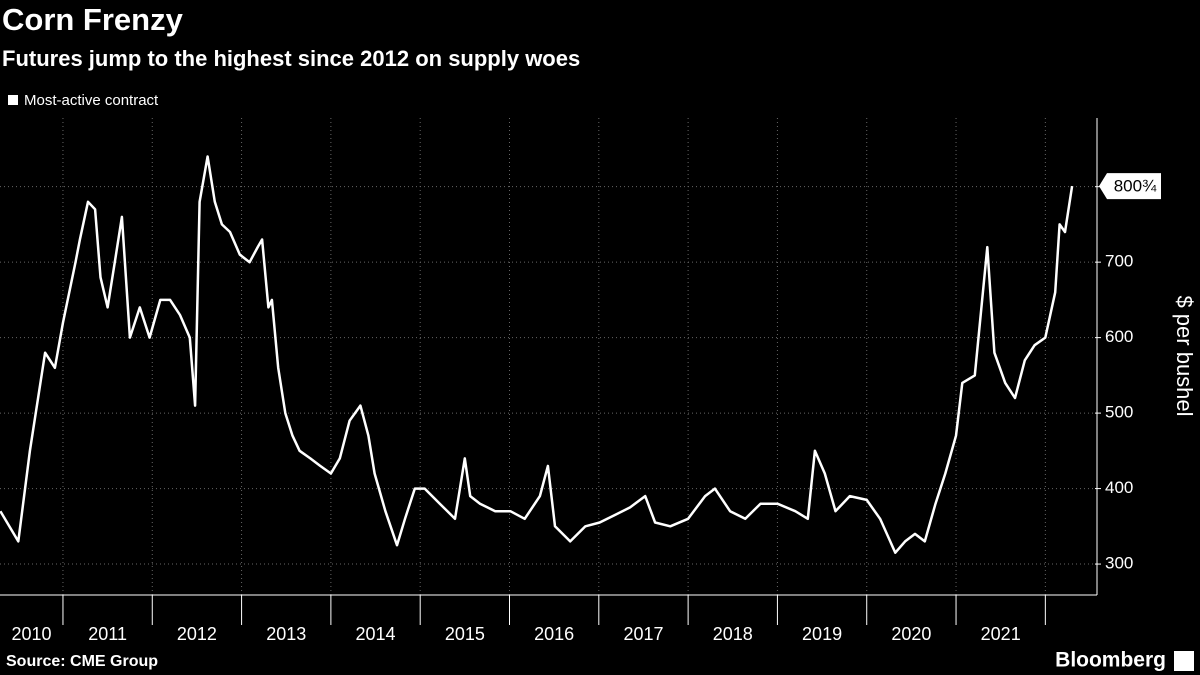  I want to click on x-tick-label: 2018, so click(733, 634).